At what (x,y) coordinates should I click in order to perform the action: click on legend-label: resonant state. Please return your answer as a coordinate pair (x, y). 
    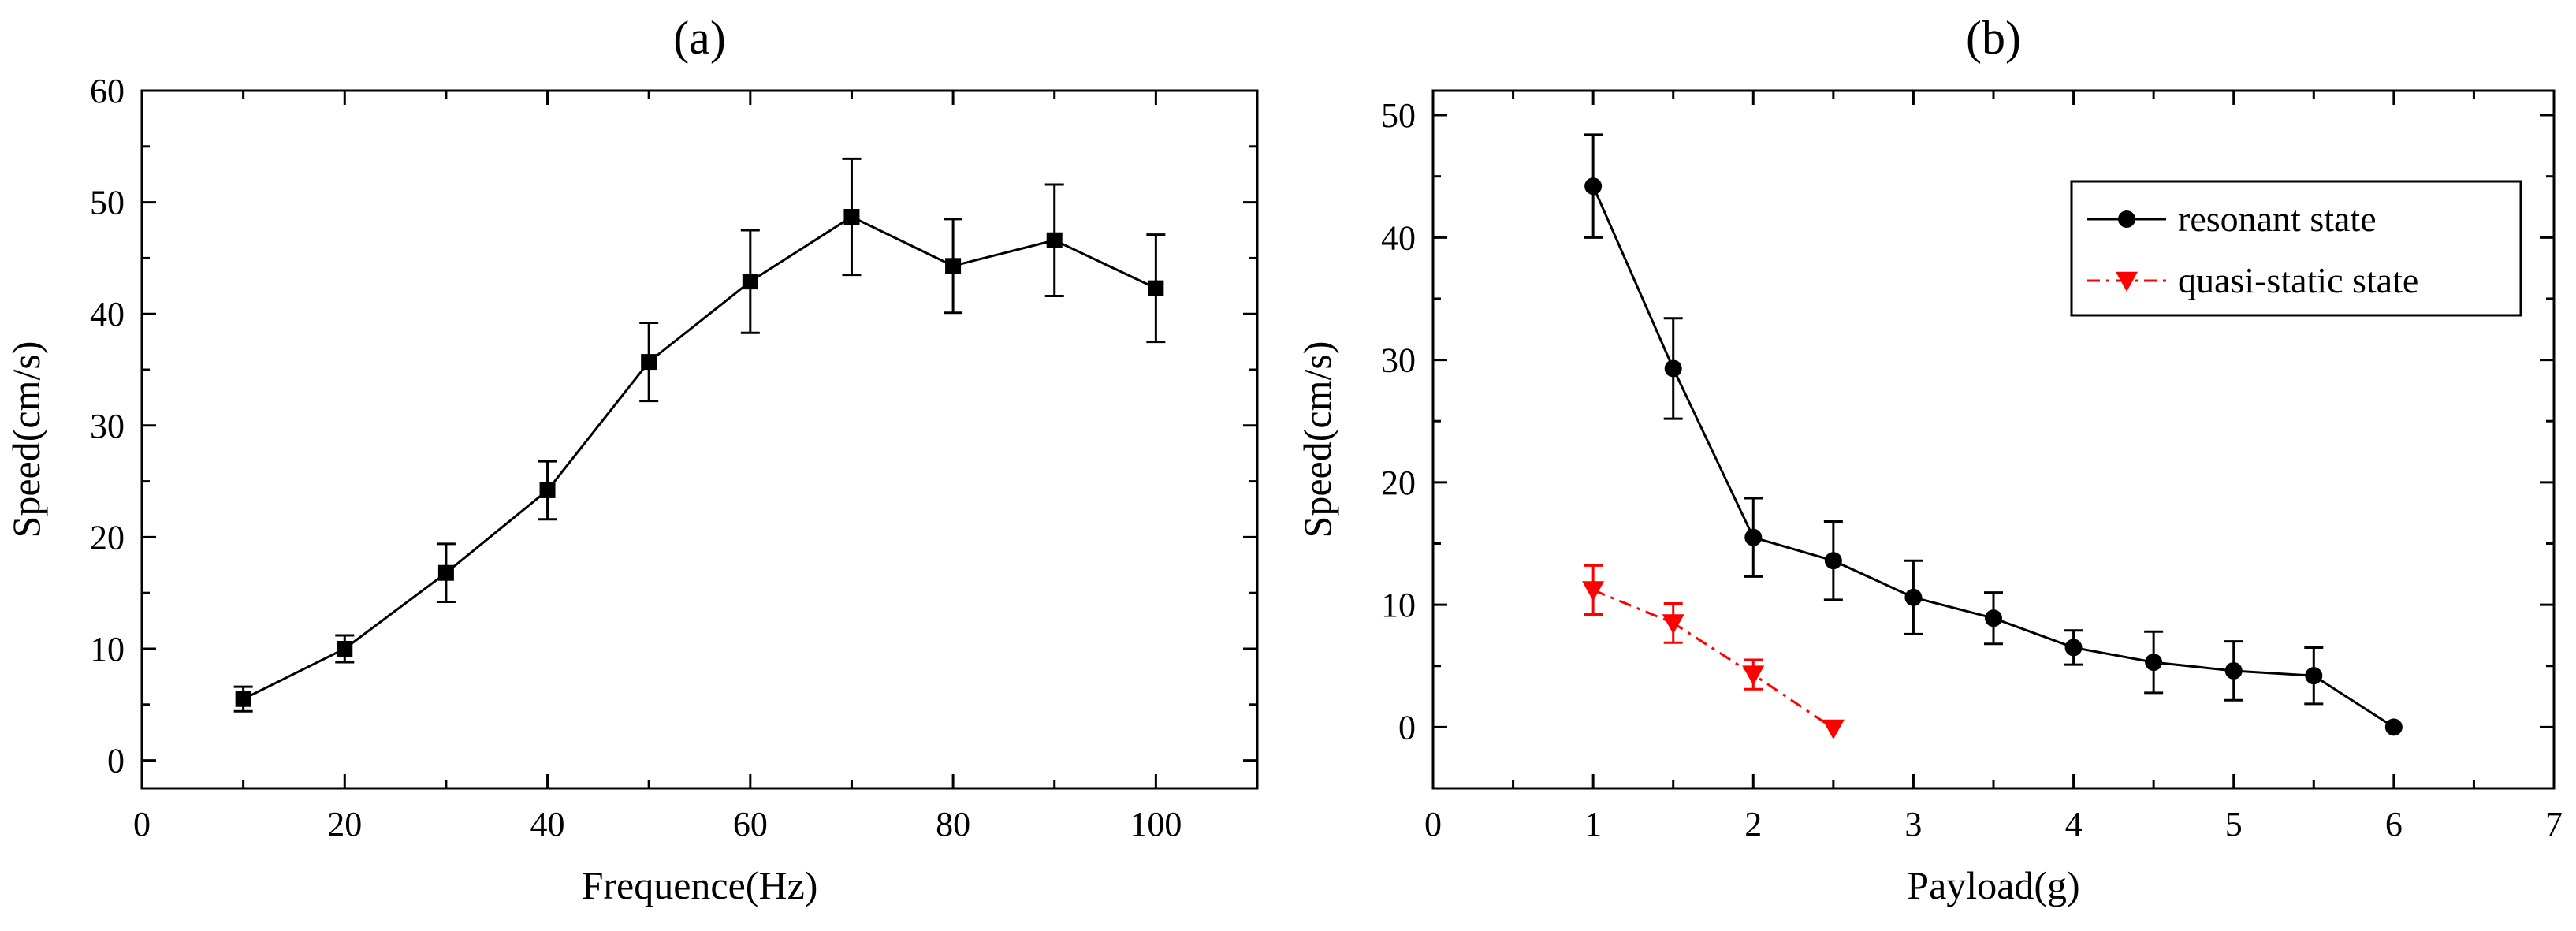
    Looking at the image, I should click on (2277, 219).